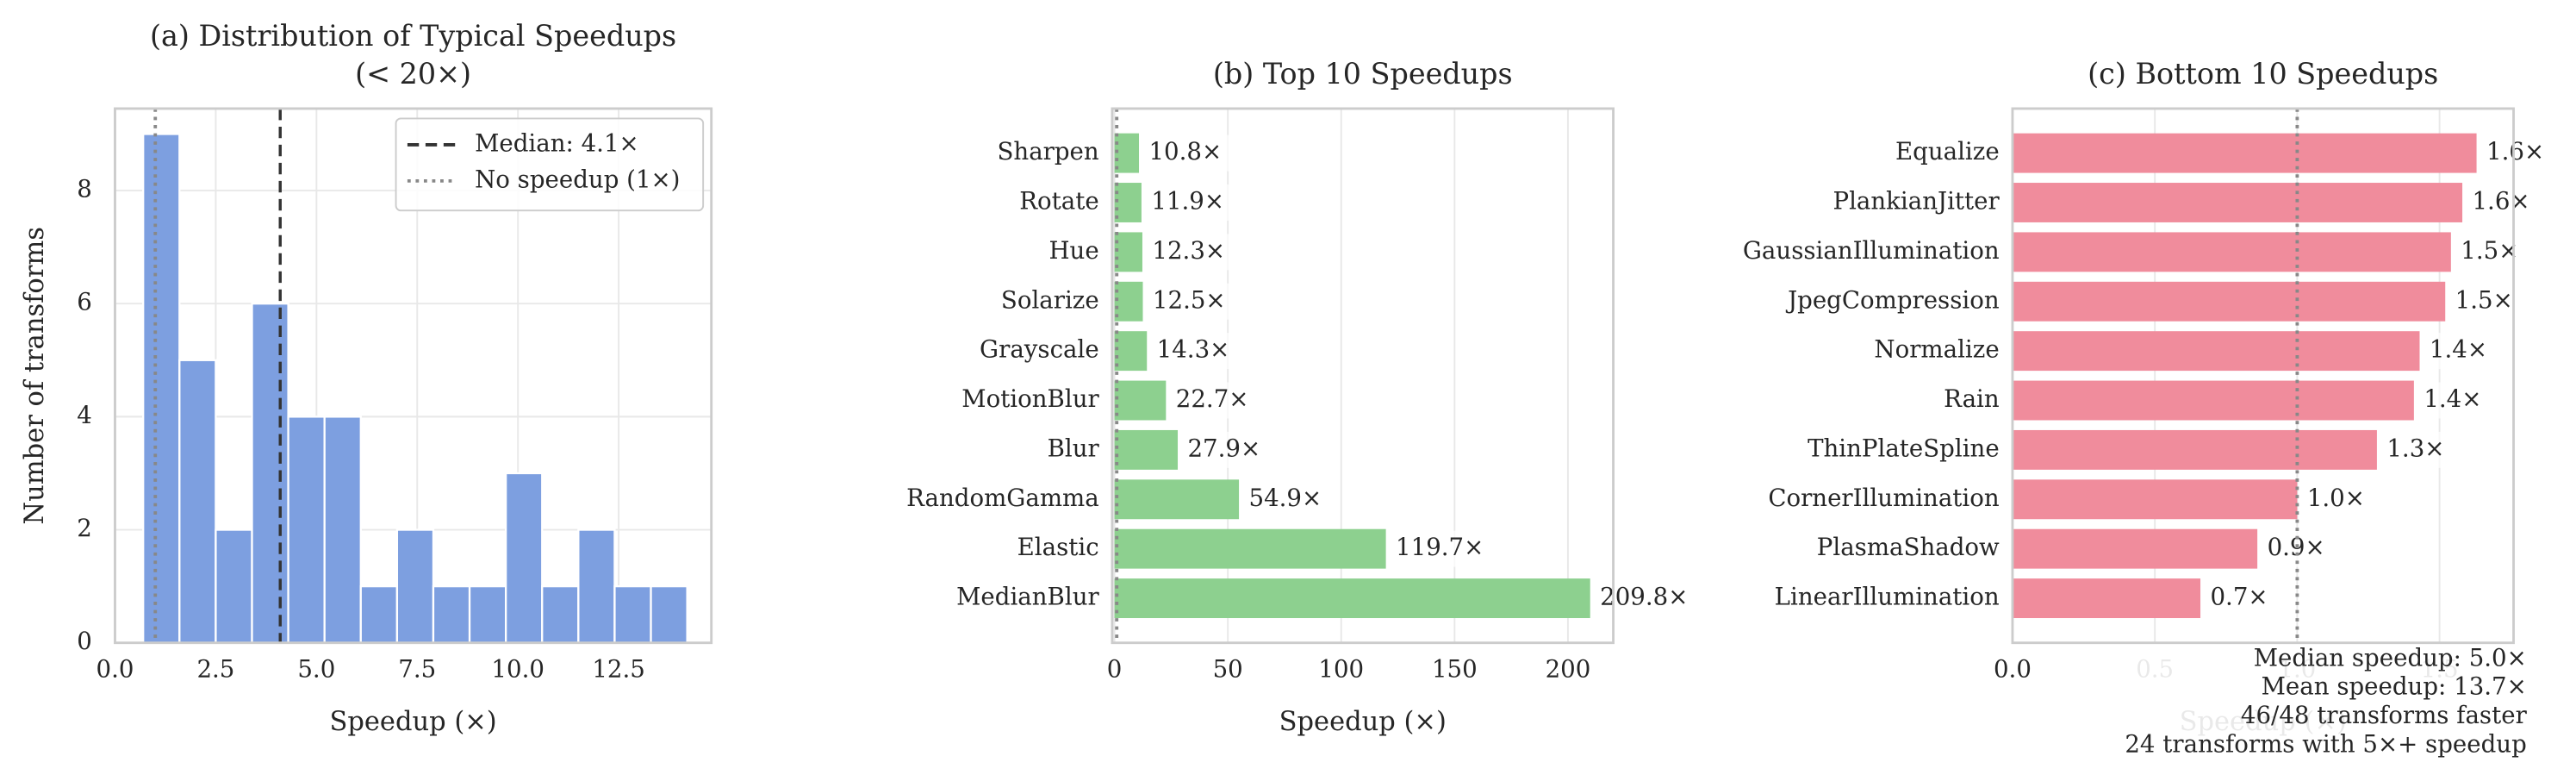 The image size is (2576, 781). I want to click on category-label: Normalize, so click(1937, 349).